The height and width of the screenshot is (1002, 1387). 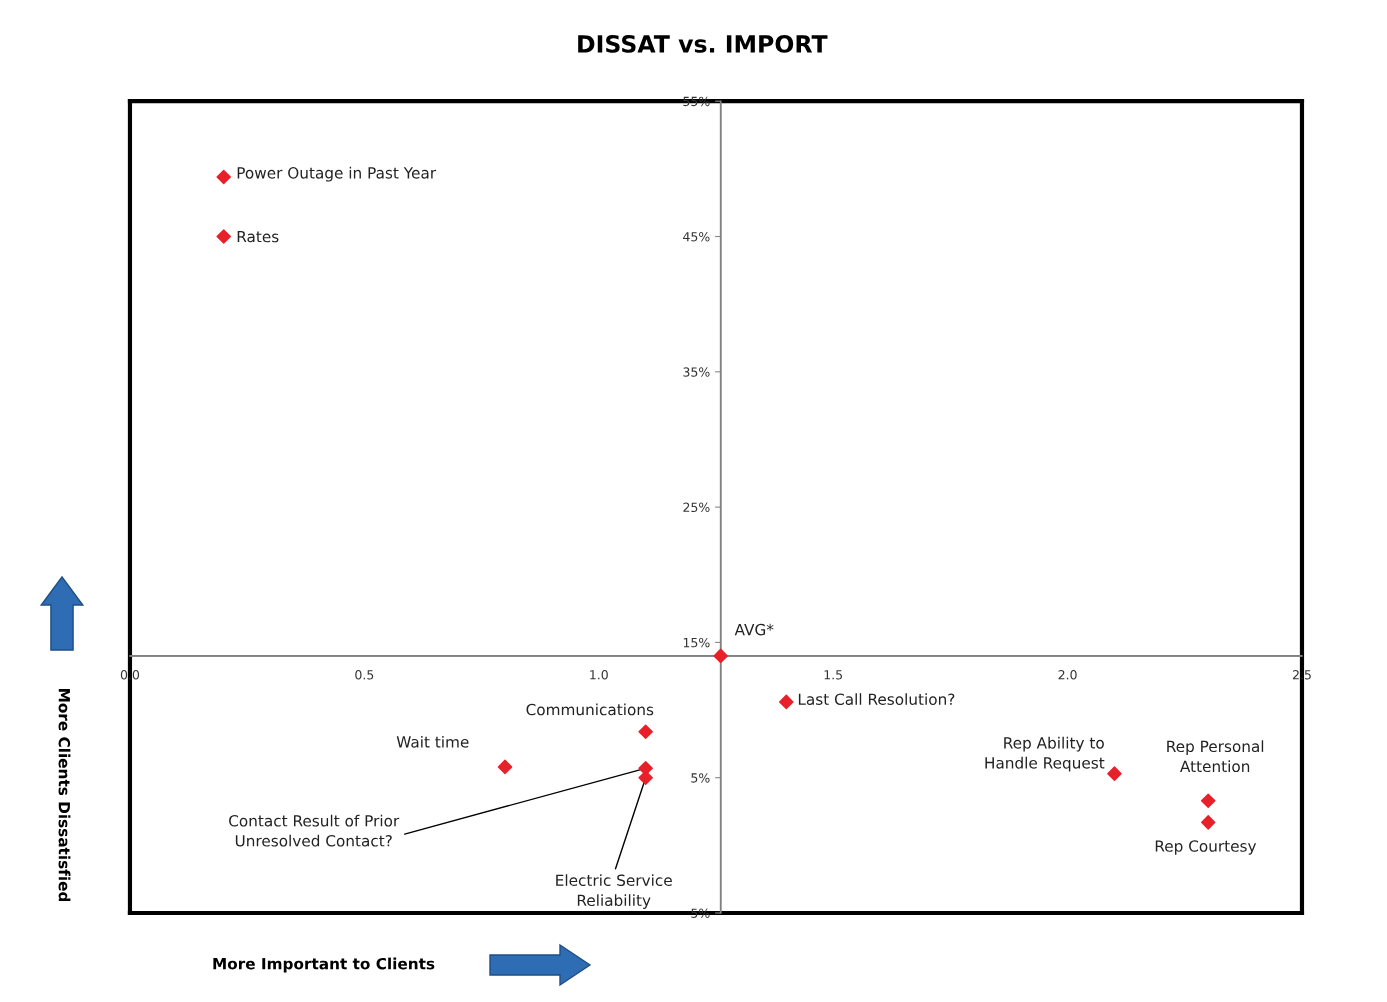 I want to click on annotation: Rep Personal Attention, so click(x=1215, y=756).